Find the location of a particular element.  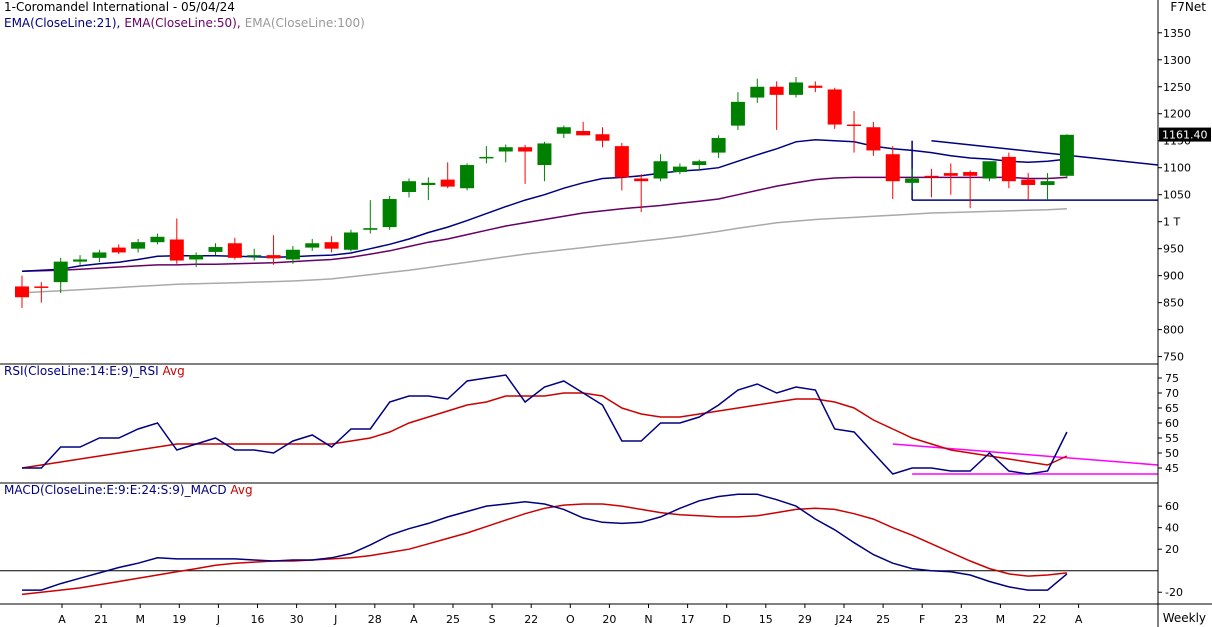

price-tick-label: 1050 is located at coordinates (1177, 195).